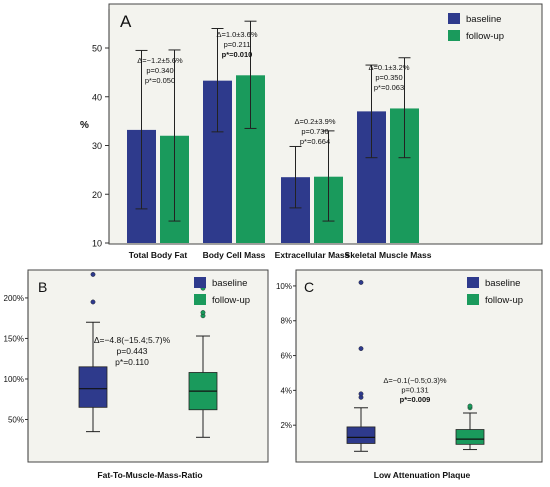  What do you see at coordinates (97, 244) in the screenshot?
I see `a-ytick-label-0: 10` at bounding box center [97, 244].